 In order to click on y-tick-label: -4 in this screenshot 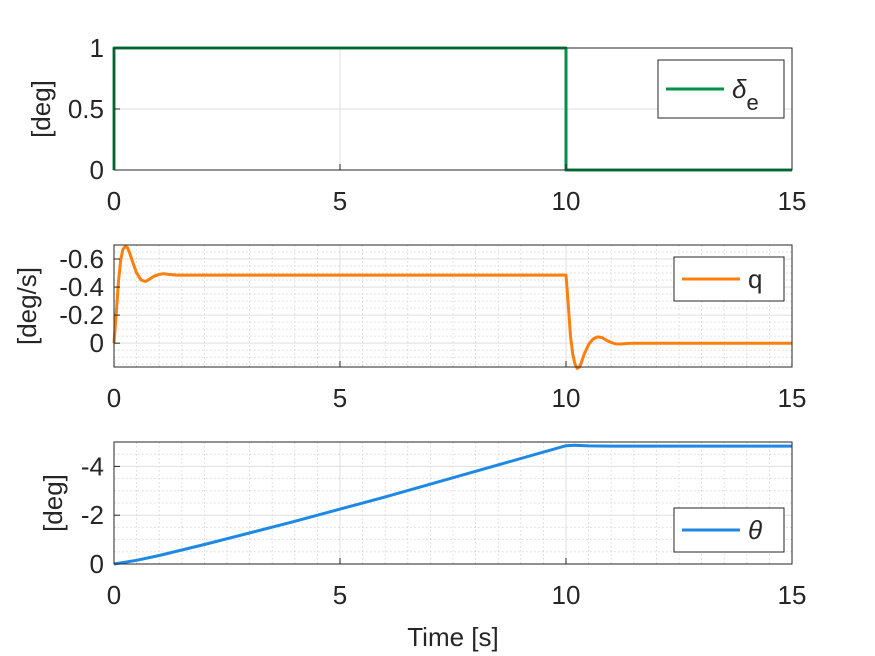, I will do `click(92, 466)`.